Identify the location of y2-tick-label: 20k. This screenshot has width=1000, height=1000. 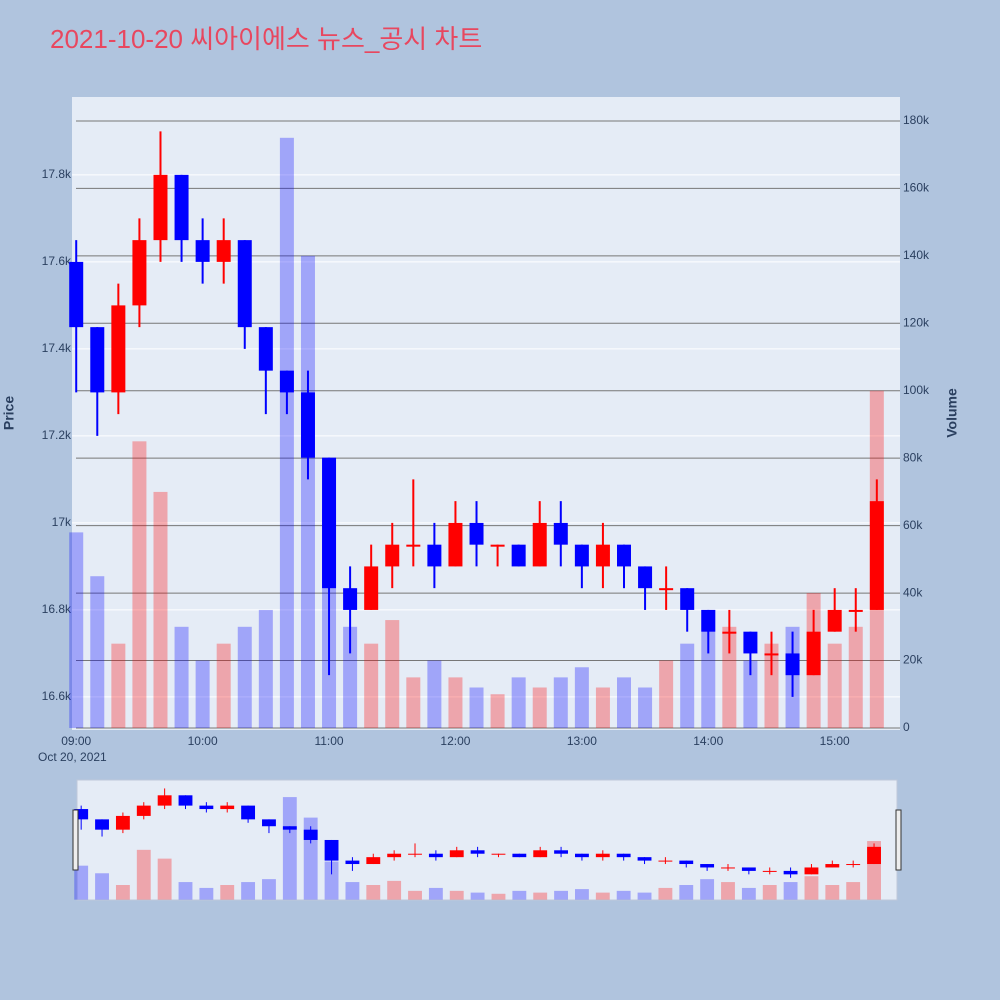
(913, 660).